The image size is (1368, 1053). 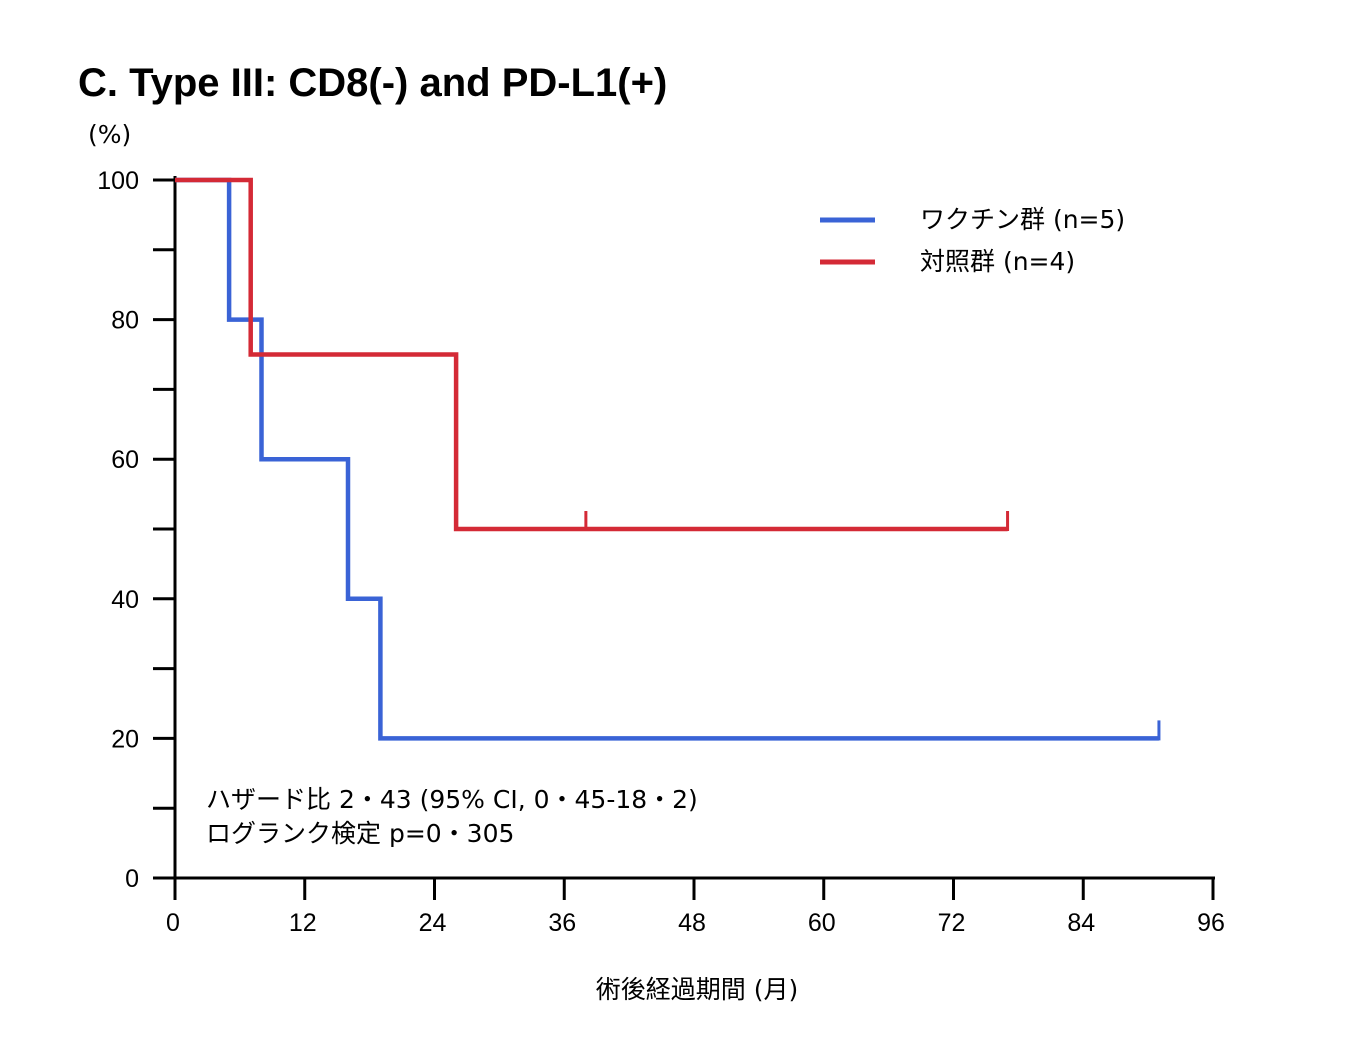 What do you see at coordinates (118, 181) in the screenshot?
I see `y-tick-label: 100` at bounding box center [118, 181].